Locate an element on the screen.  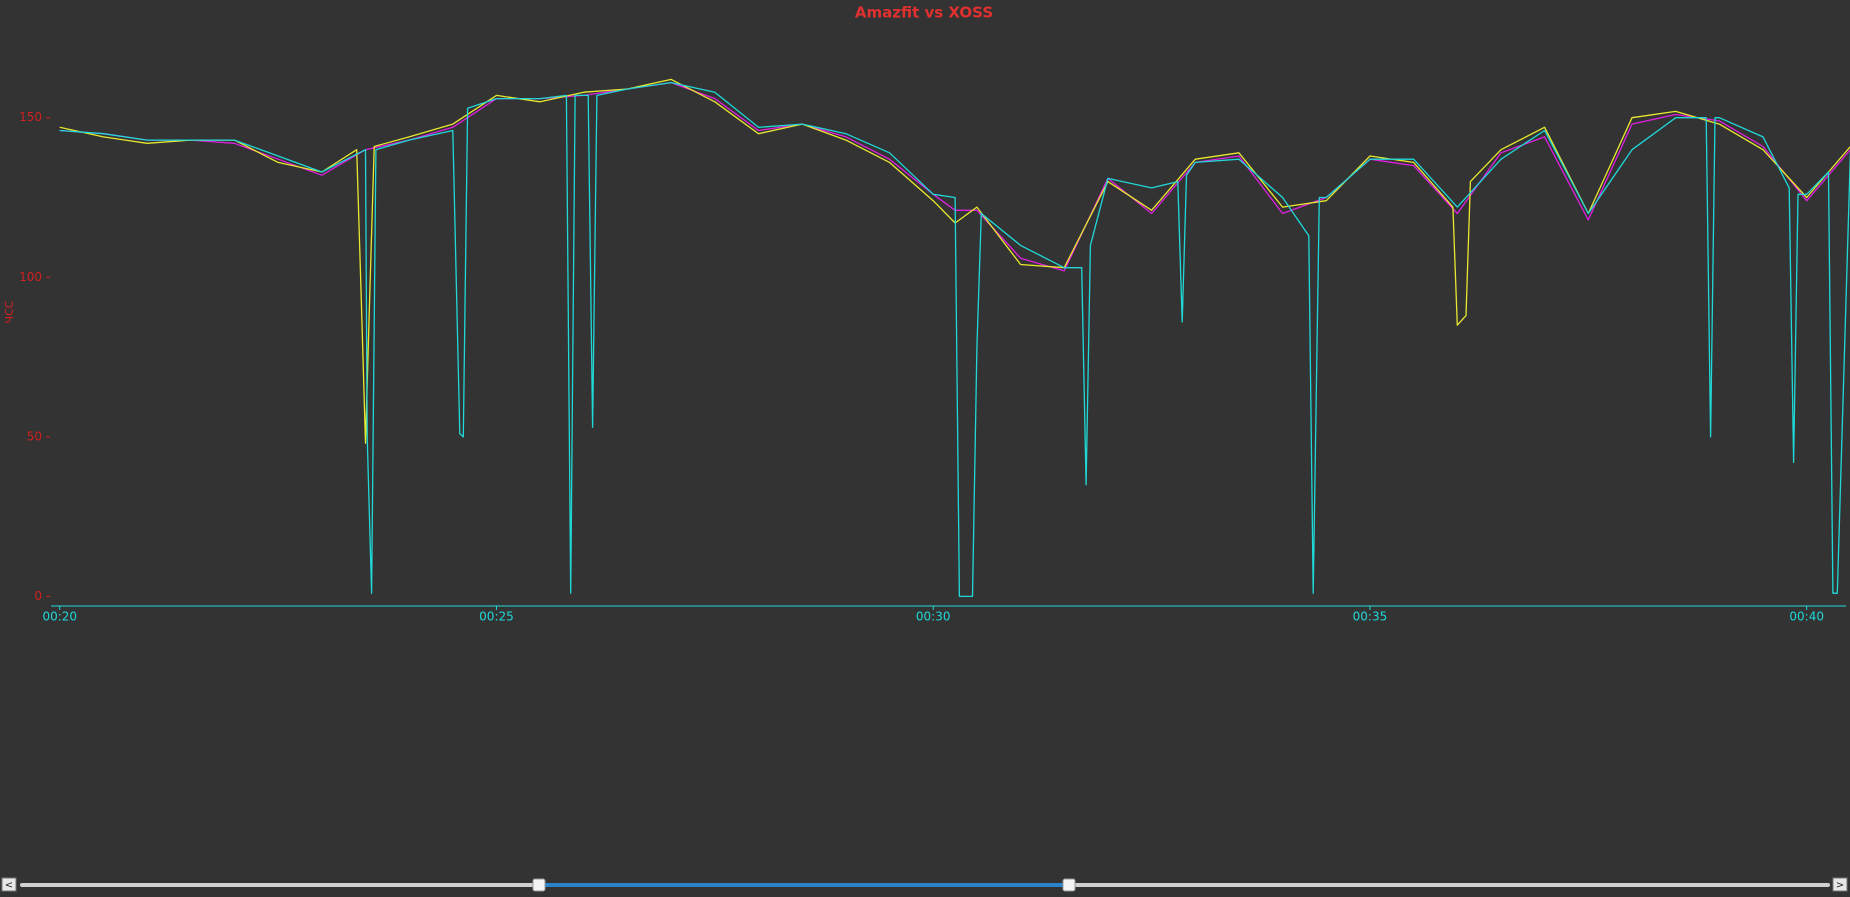
chart-title: Amazfit vs XOSS is located at coordinates (924, 13).